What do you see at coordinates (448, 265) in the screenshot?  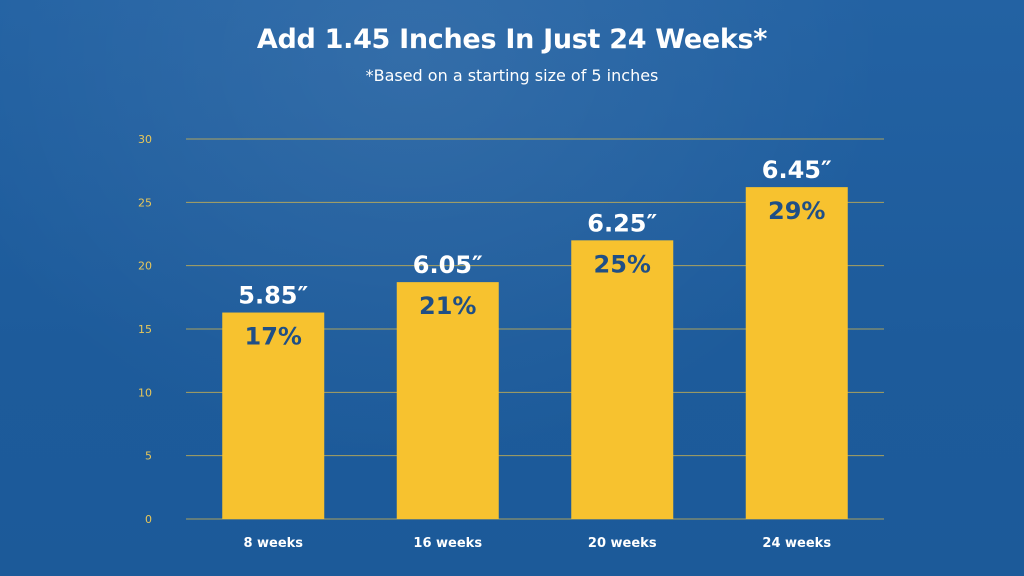 I see `bar-value-label: 6.05″` at bounding box center [448, 265].